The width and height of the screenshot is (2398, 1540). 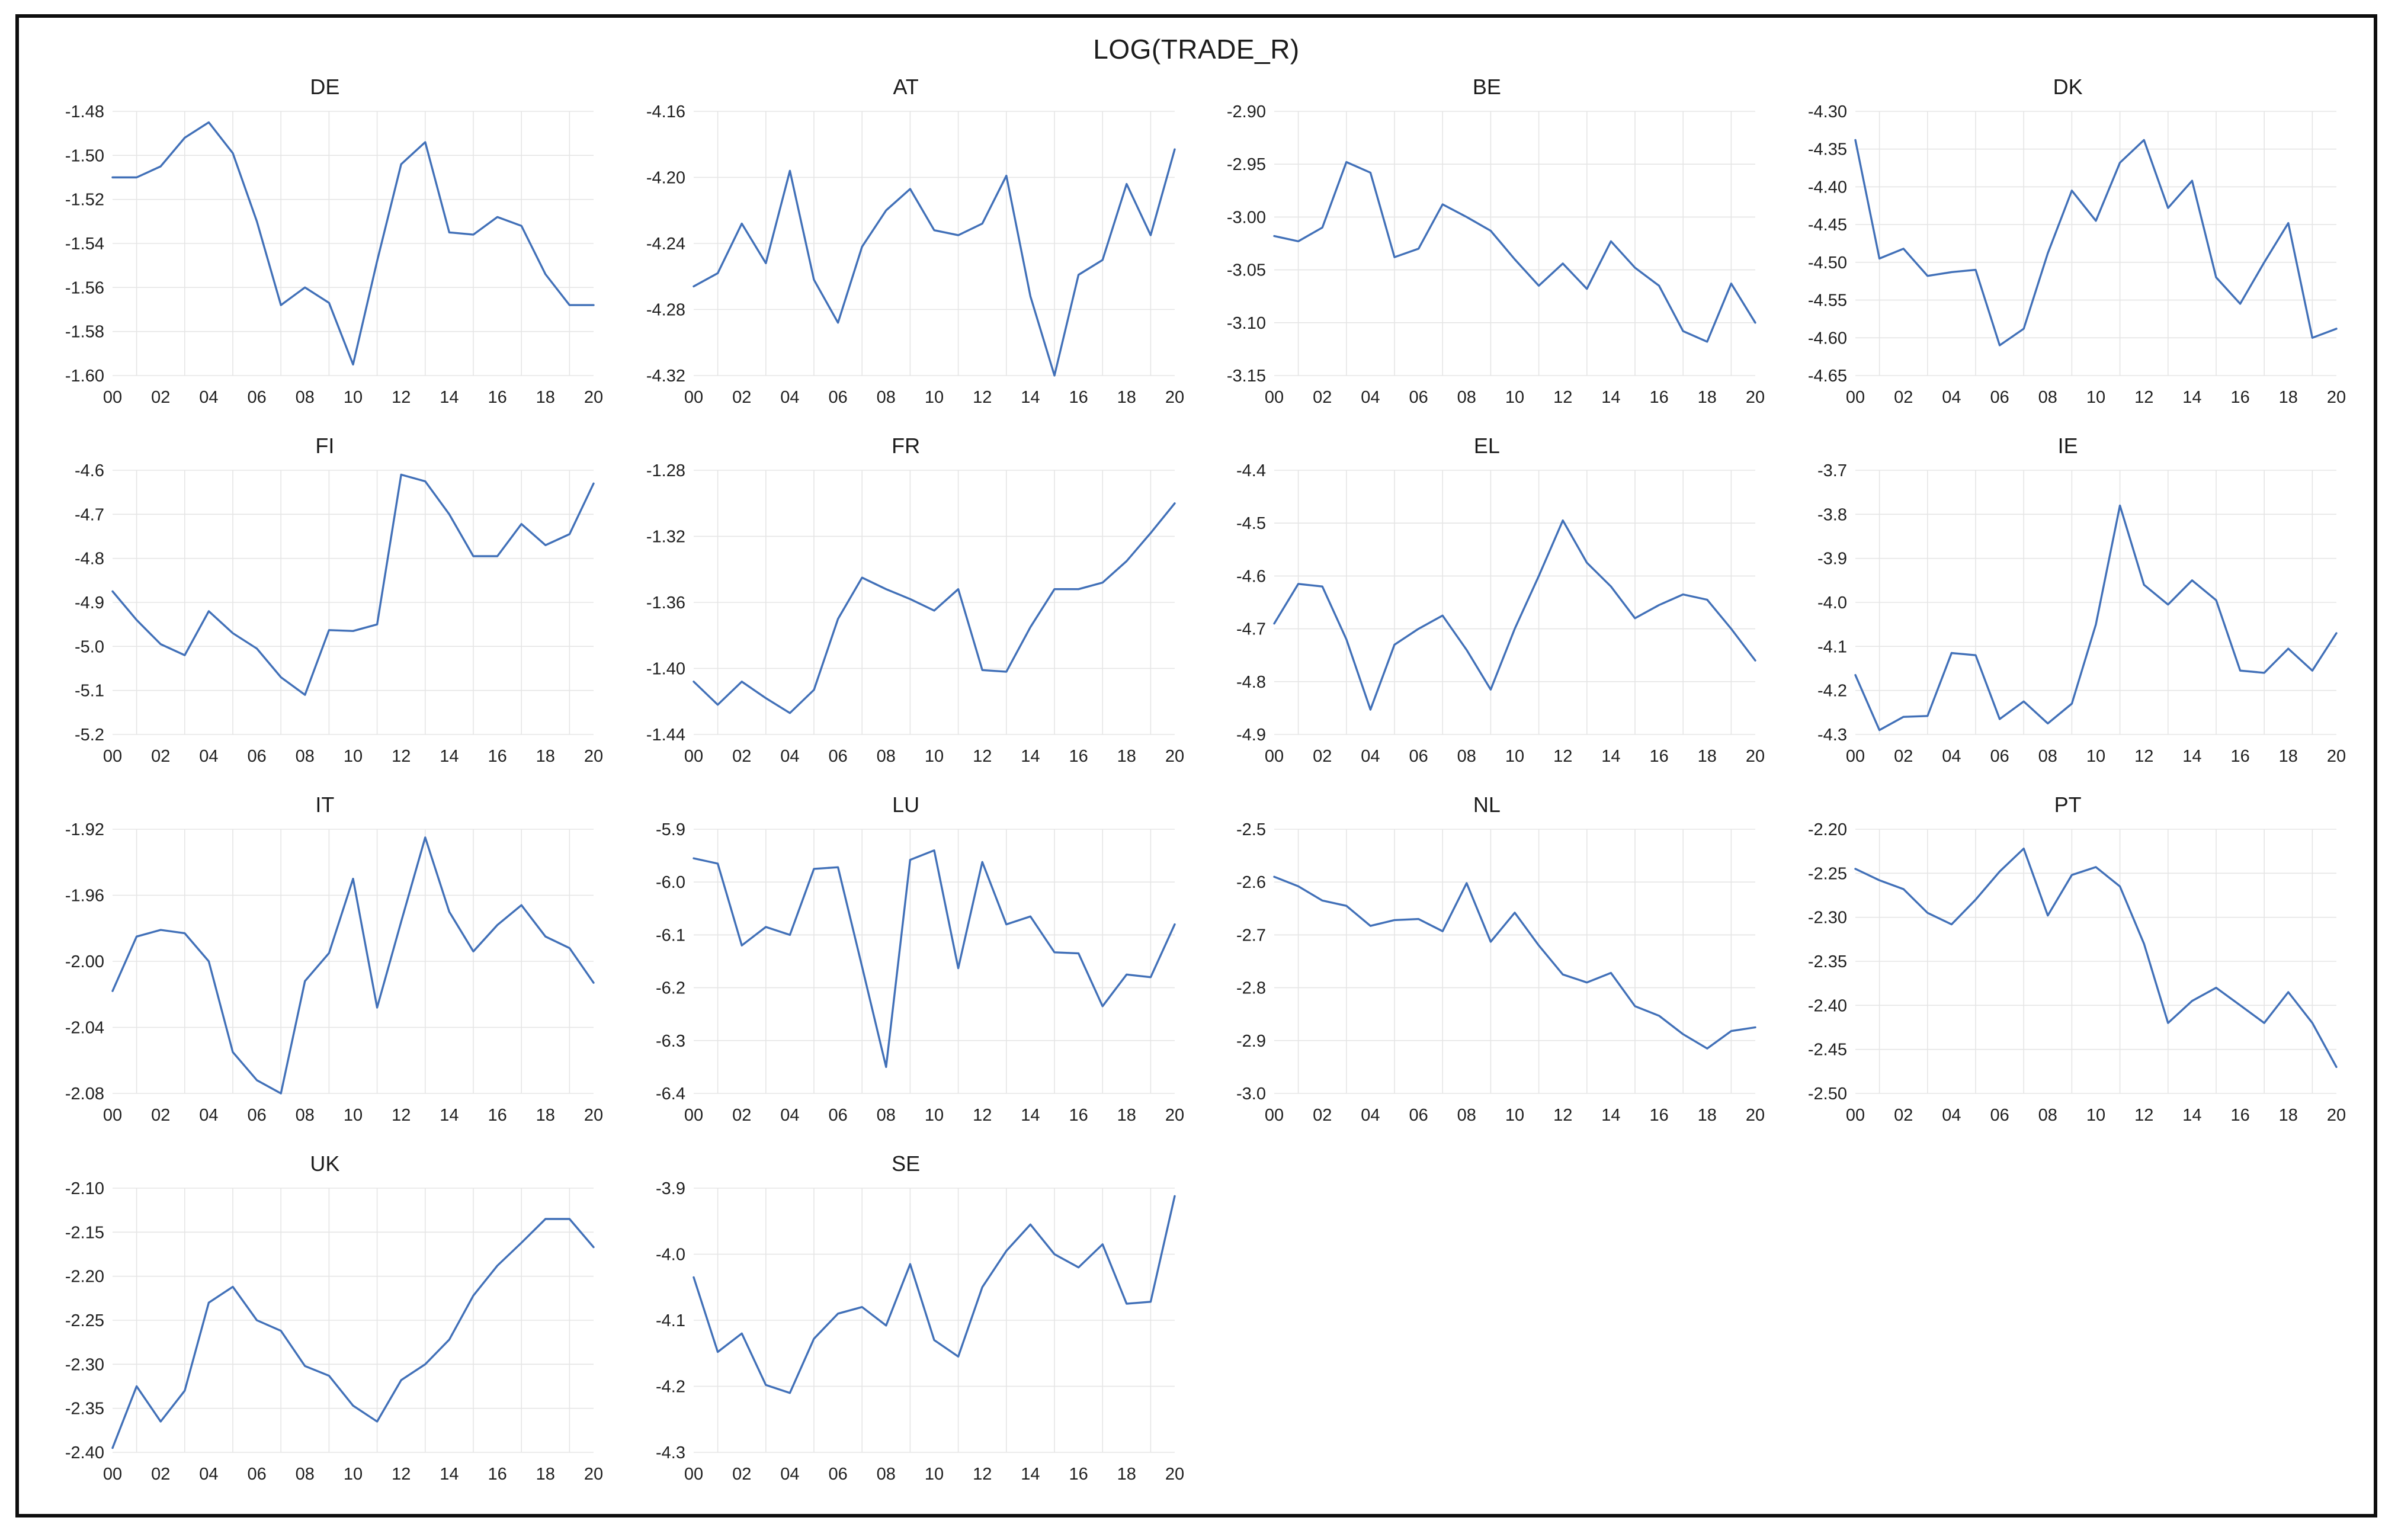 I want to click on panel-title-nl: NL, so click(x=1487, y=805).